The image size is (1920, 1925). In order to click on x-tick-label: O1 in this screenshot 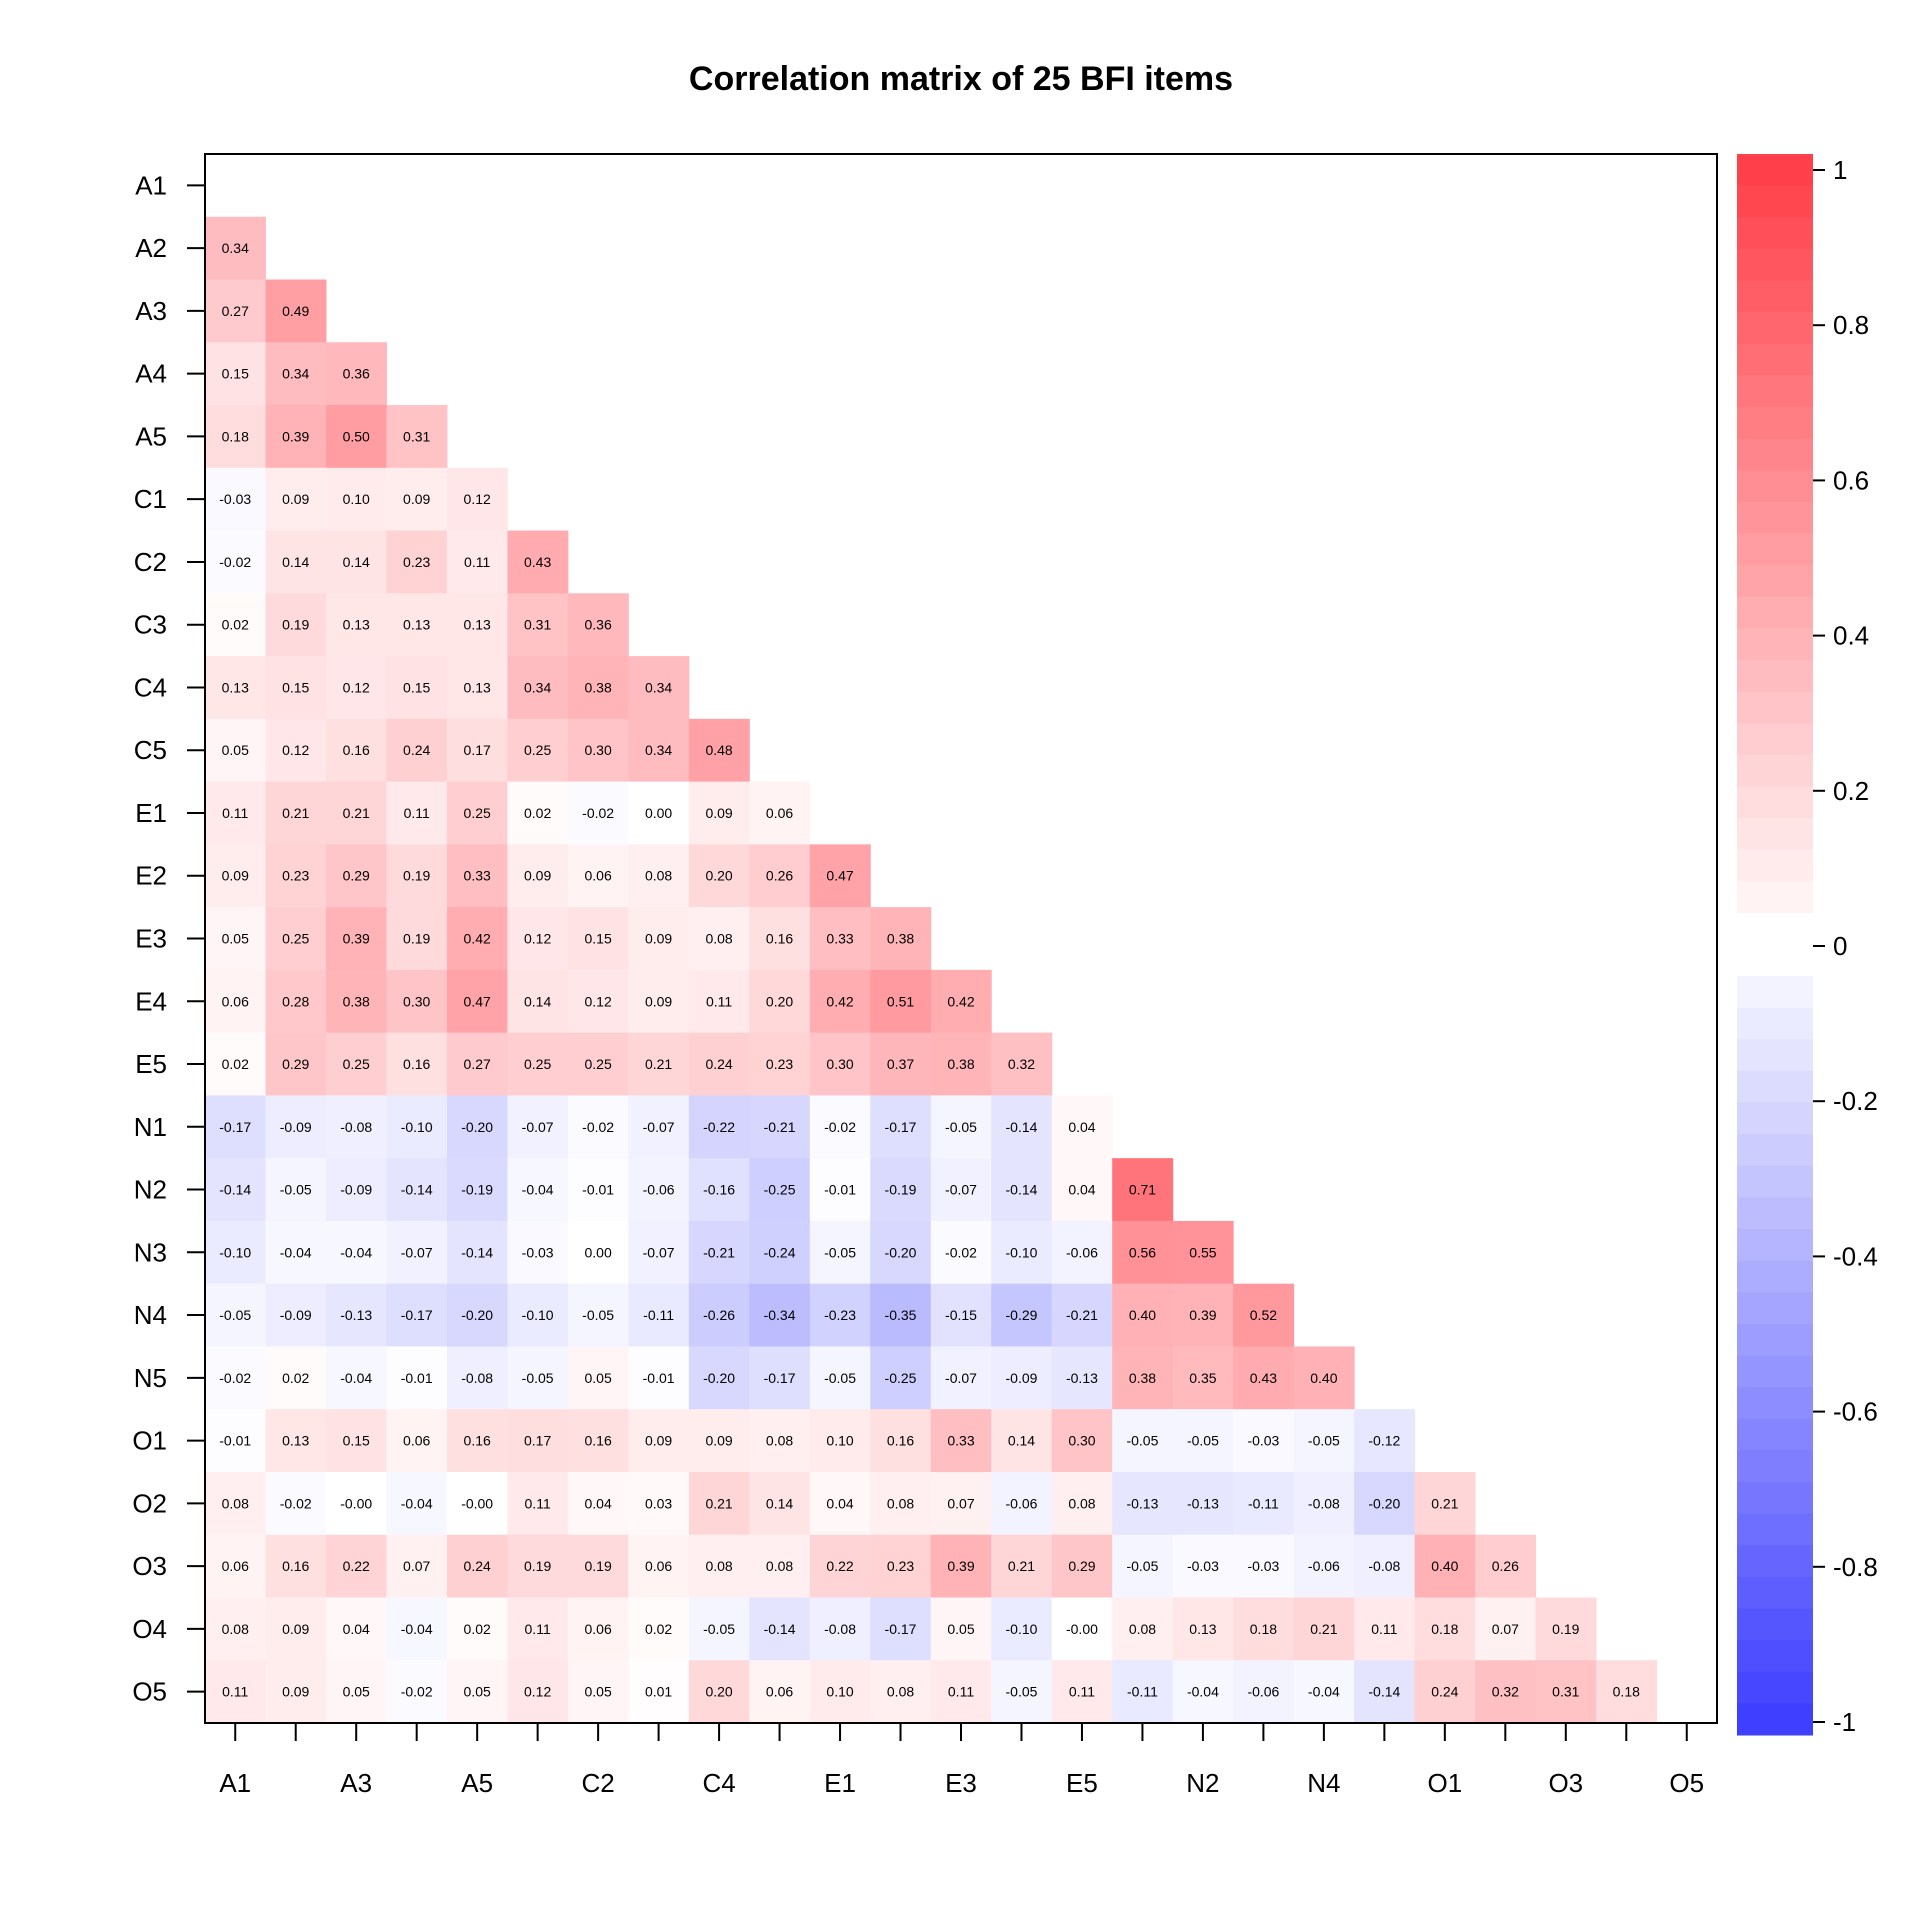, I will do `click(1444, 1783)`.